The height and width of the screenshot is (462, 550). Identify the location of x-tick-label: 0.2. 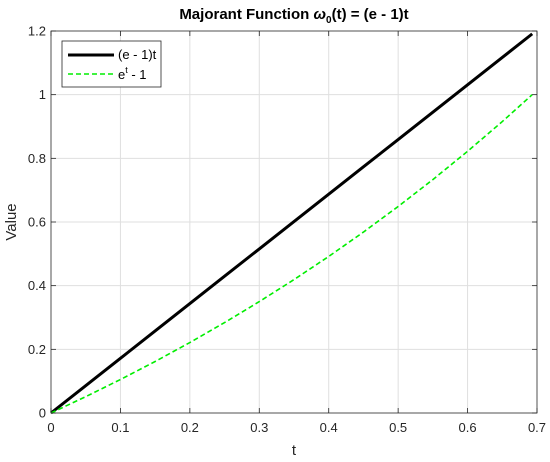
(190, 427).